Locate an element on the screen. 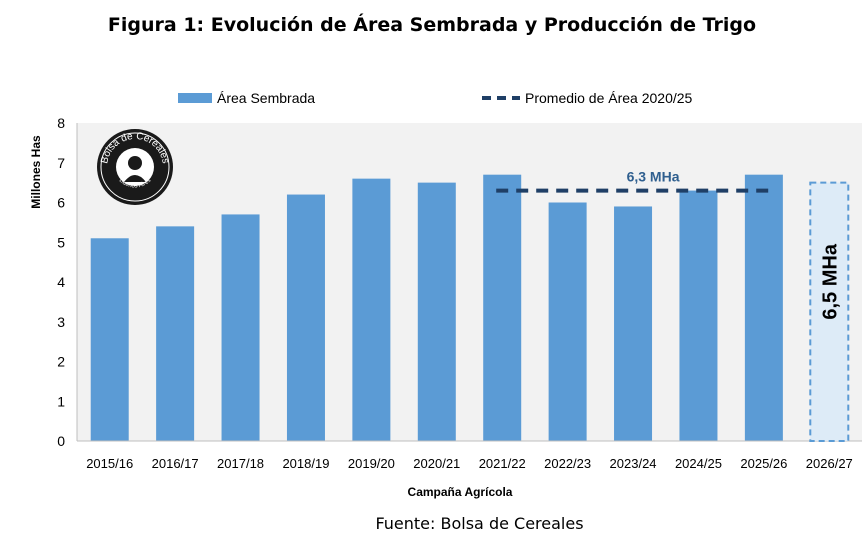 Image resolution: width=864 pixels, height=555 pixels. x-tick-label: 2025/26 is located at coordinates (763, 463).